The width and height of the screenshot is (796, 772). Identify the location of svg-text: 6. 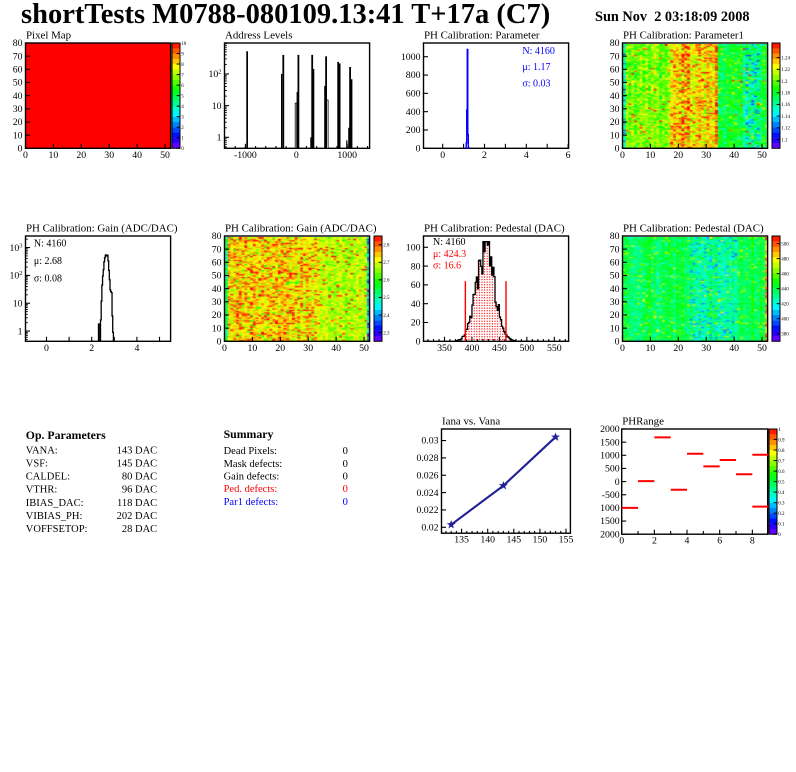
(182, 86).